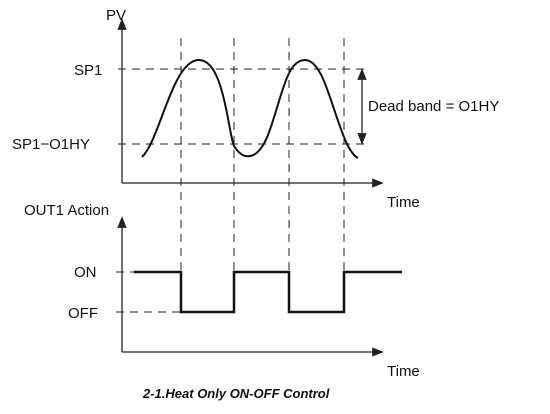 The width and height of the screenshot is (550, 414). What do you see at coordinates (403, 371) in the screenshot?
I see `out1-time-label: Time` at bounding box center [403, 371].